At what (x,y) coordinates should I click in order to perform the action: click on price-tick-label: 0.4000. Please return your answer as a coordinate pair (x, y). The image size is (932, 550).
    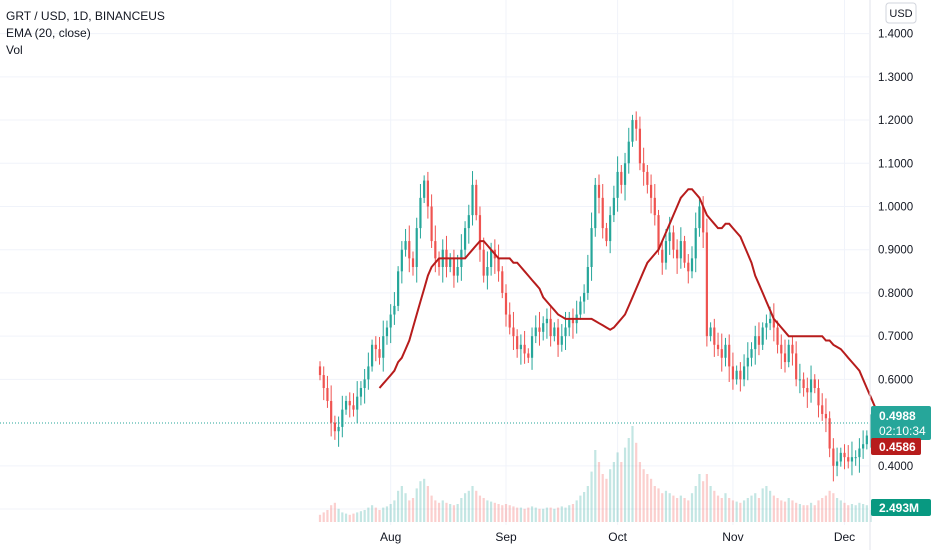
    Looking at the image, I should click on (895, 467).